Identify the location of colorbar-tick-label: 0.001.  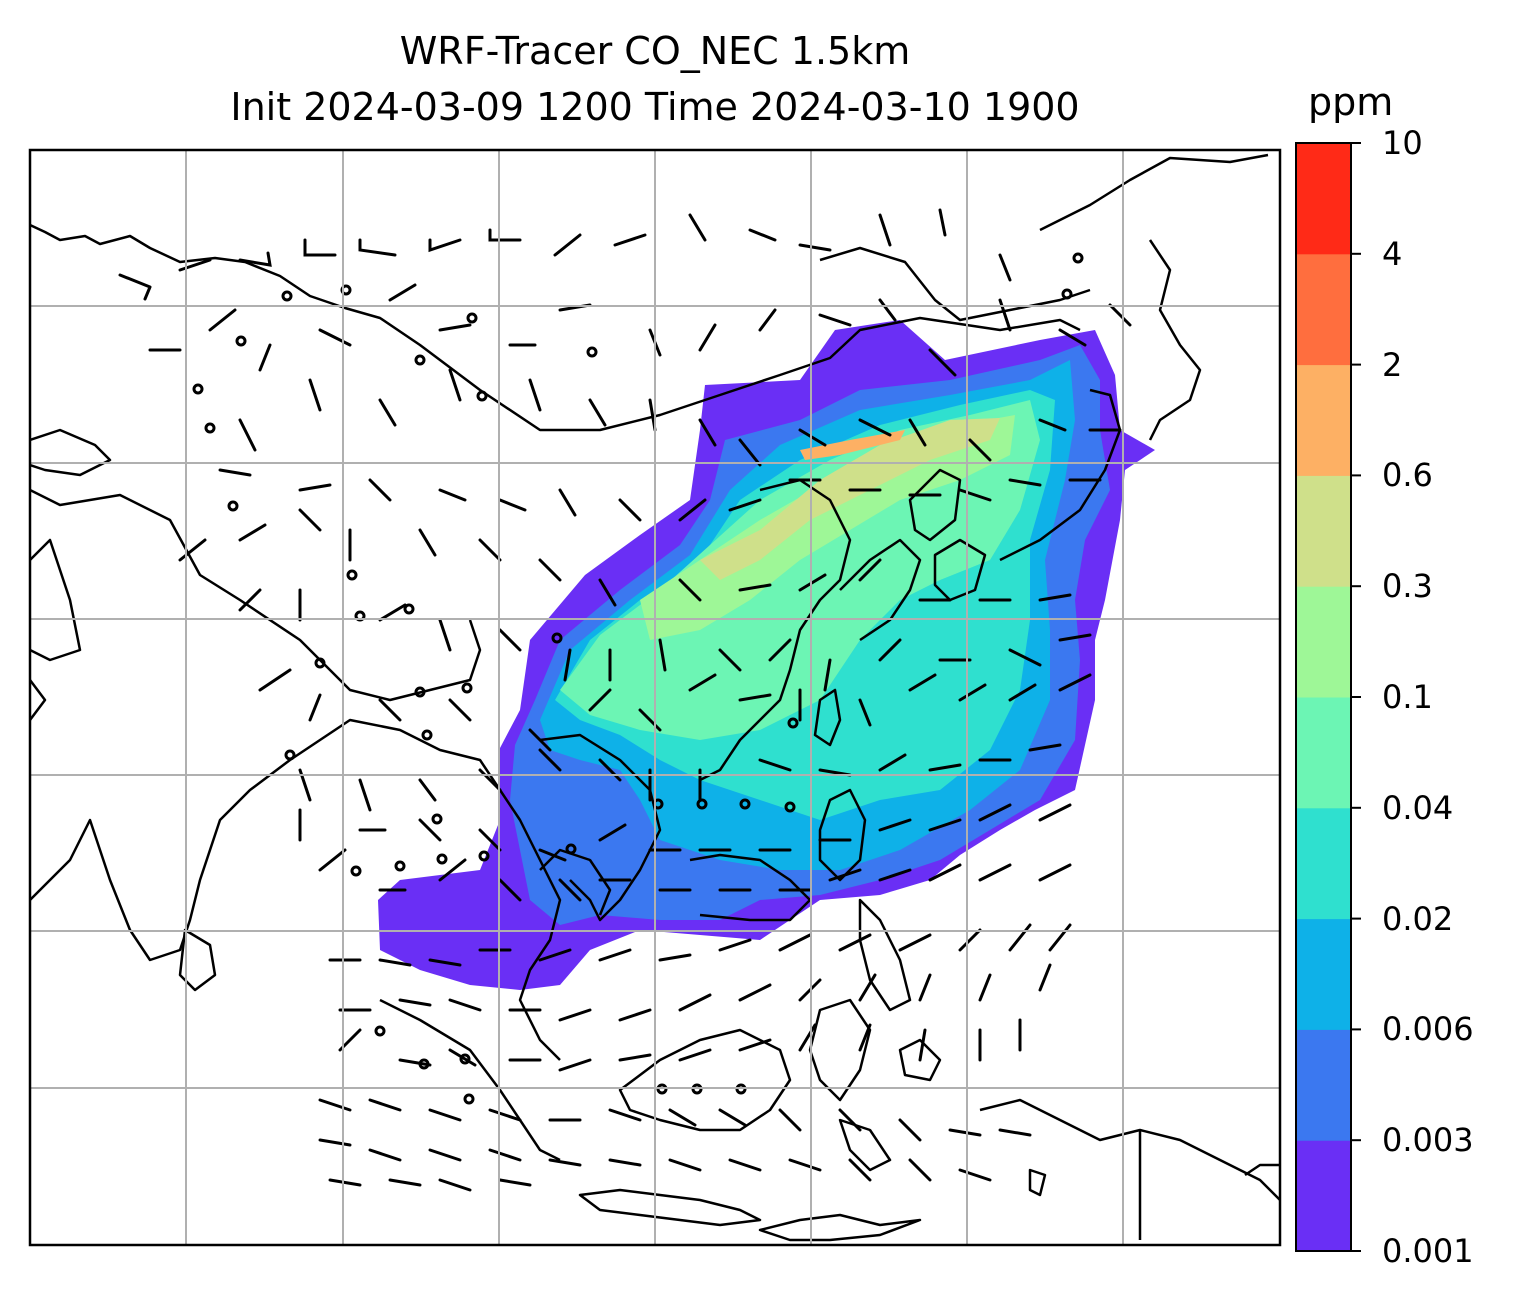
(1428, 1251).